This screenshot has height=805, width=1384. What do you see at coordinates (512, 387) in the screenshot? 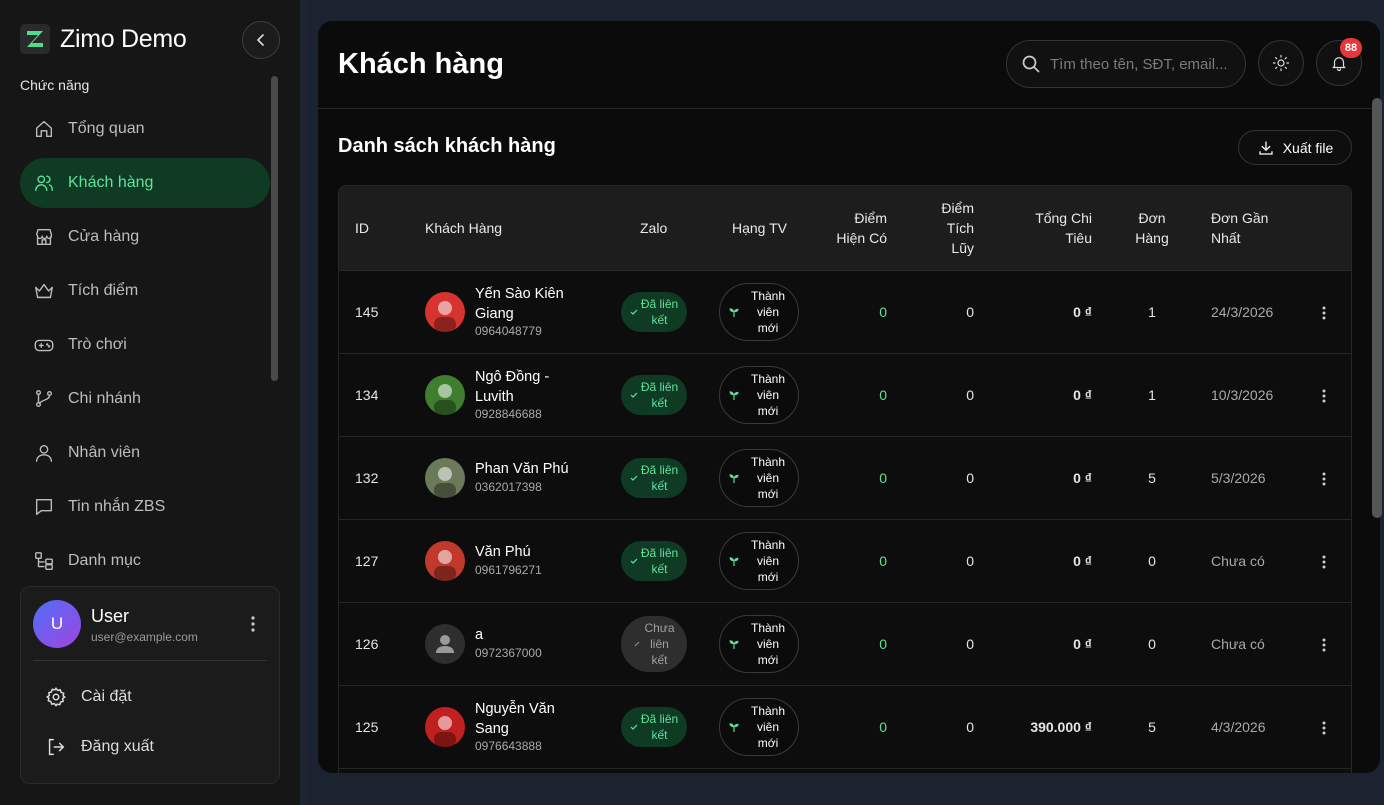
I see `customer-name: Ngô Đồng - Luvith` at bounding box center [512, 387].